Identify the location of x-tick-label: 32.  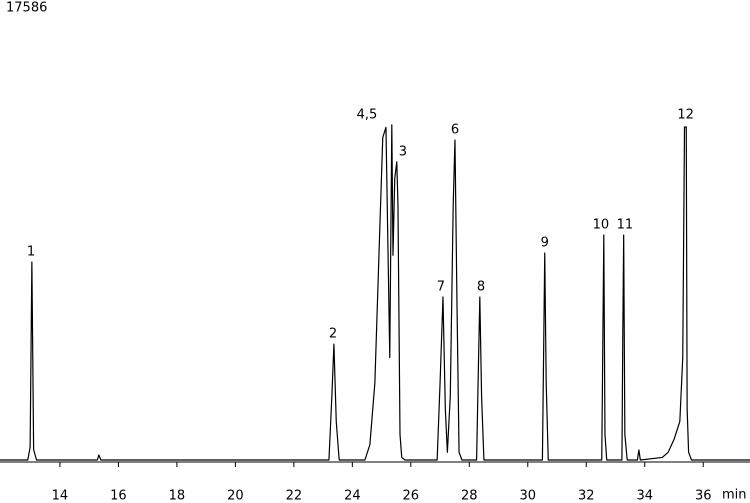
(586, 496).